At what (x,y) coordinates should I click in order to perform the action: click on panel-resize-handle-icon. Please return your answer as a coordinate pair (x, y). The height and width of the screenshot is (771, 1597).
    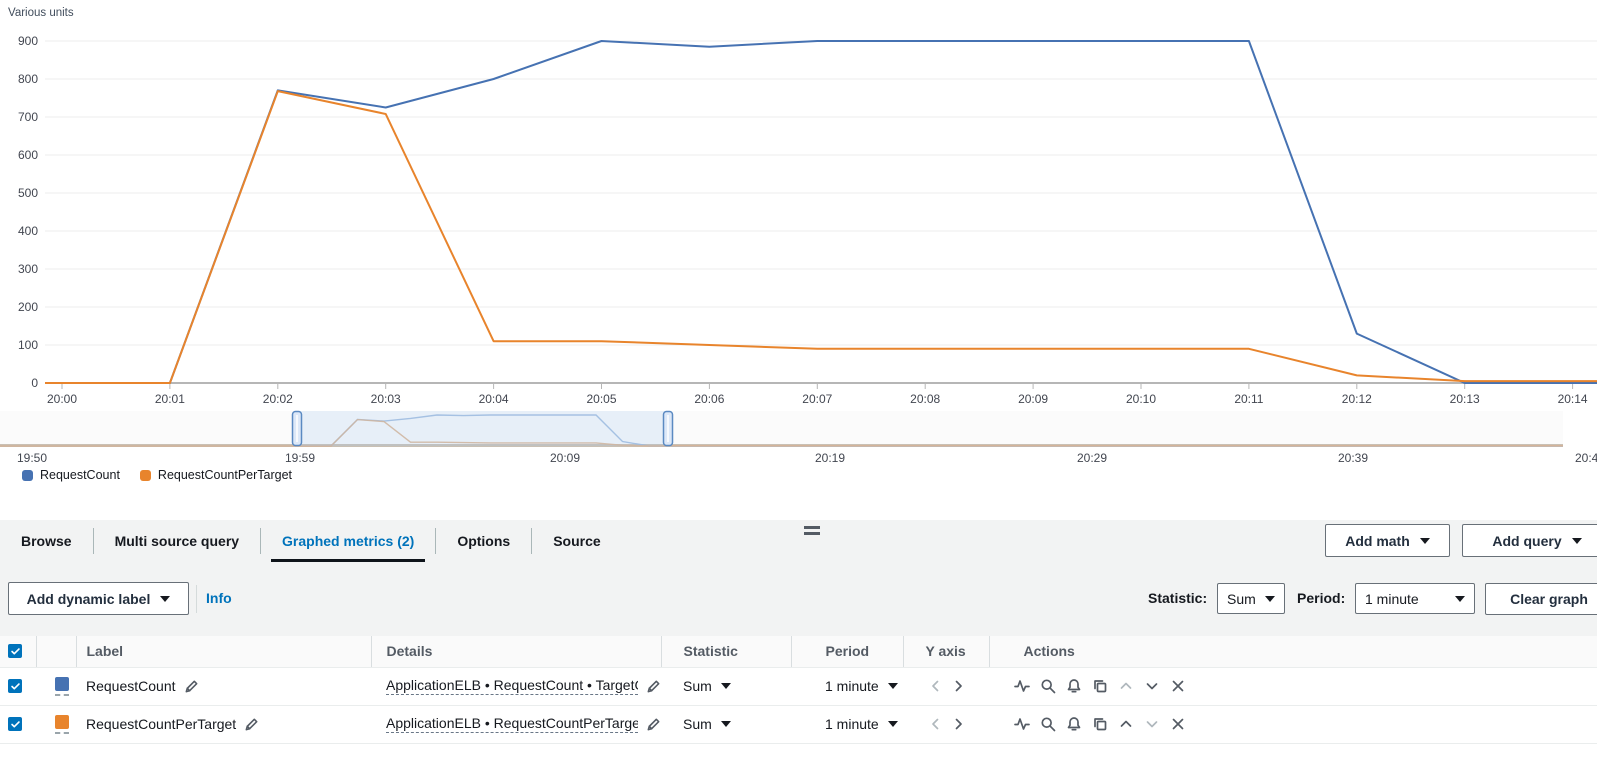
    Looking at the image, I should click on (812, 530).